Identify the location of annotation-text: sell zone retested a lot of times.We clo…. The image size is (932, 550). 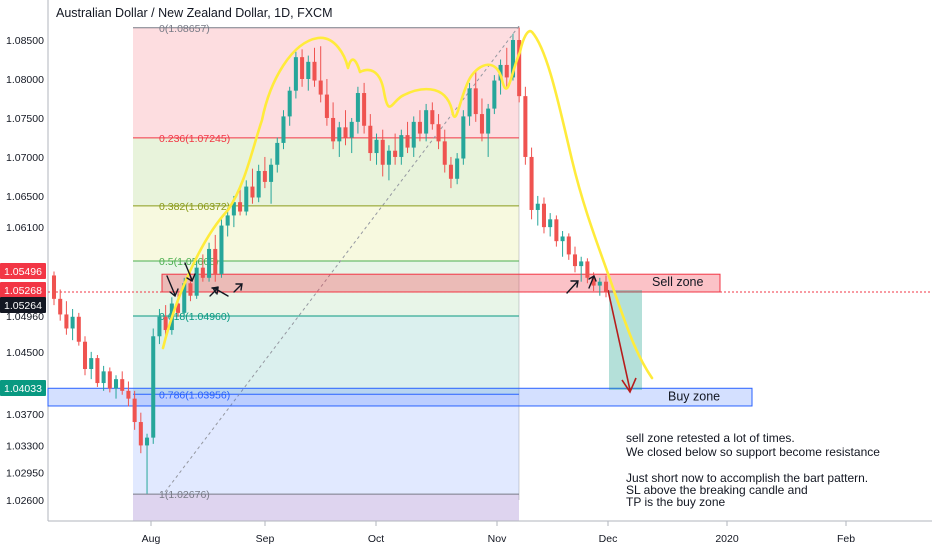
(753, 470).